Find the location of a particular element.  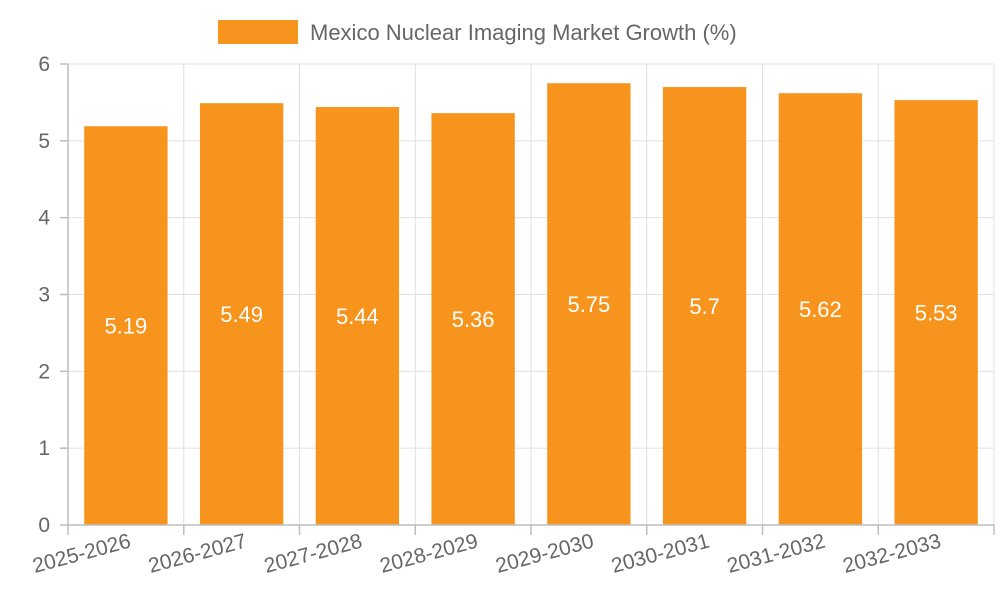

x-tick-label: 2030-2031 is located at coordinates (660, 554).